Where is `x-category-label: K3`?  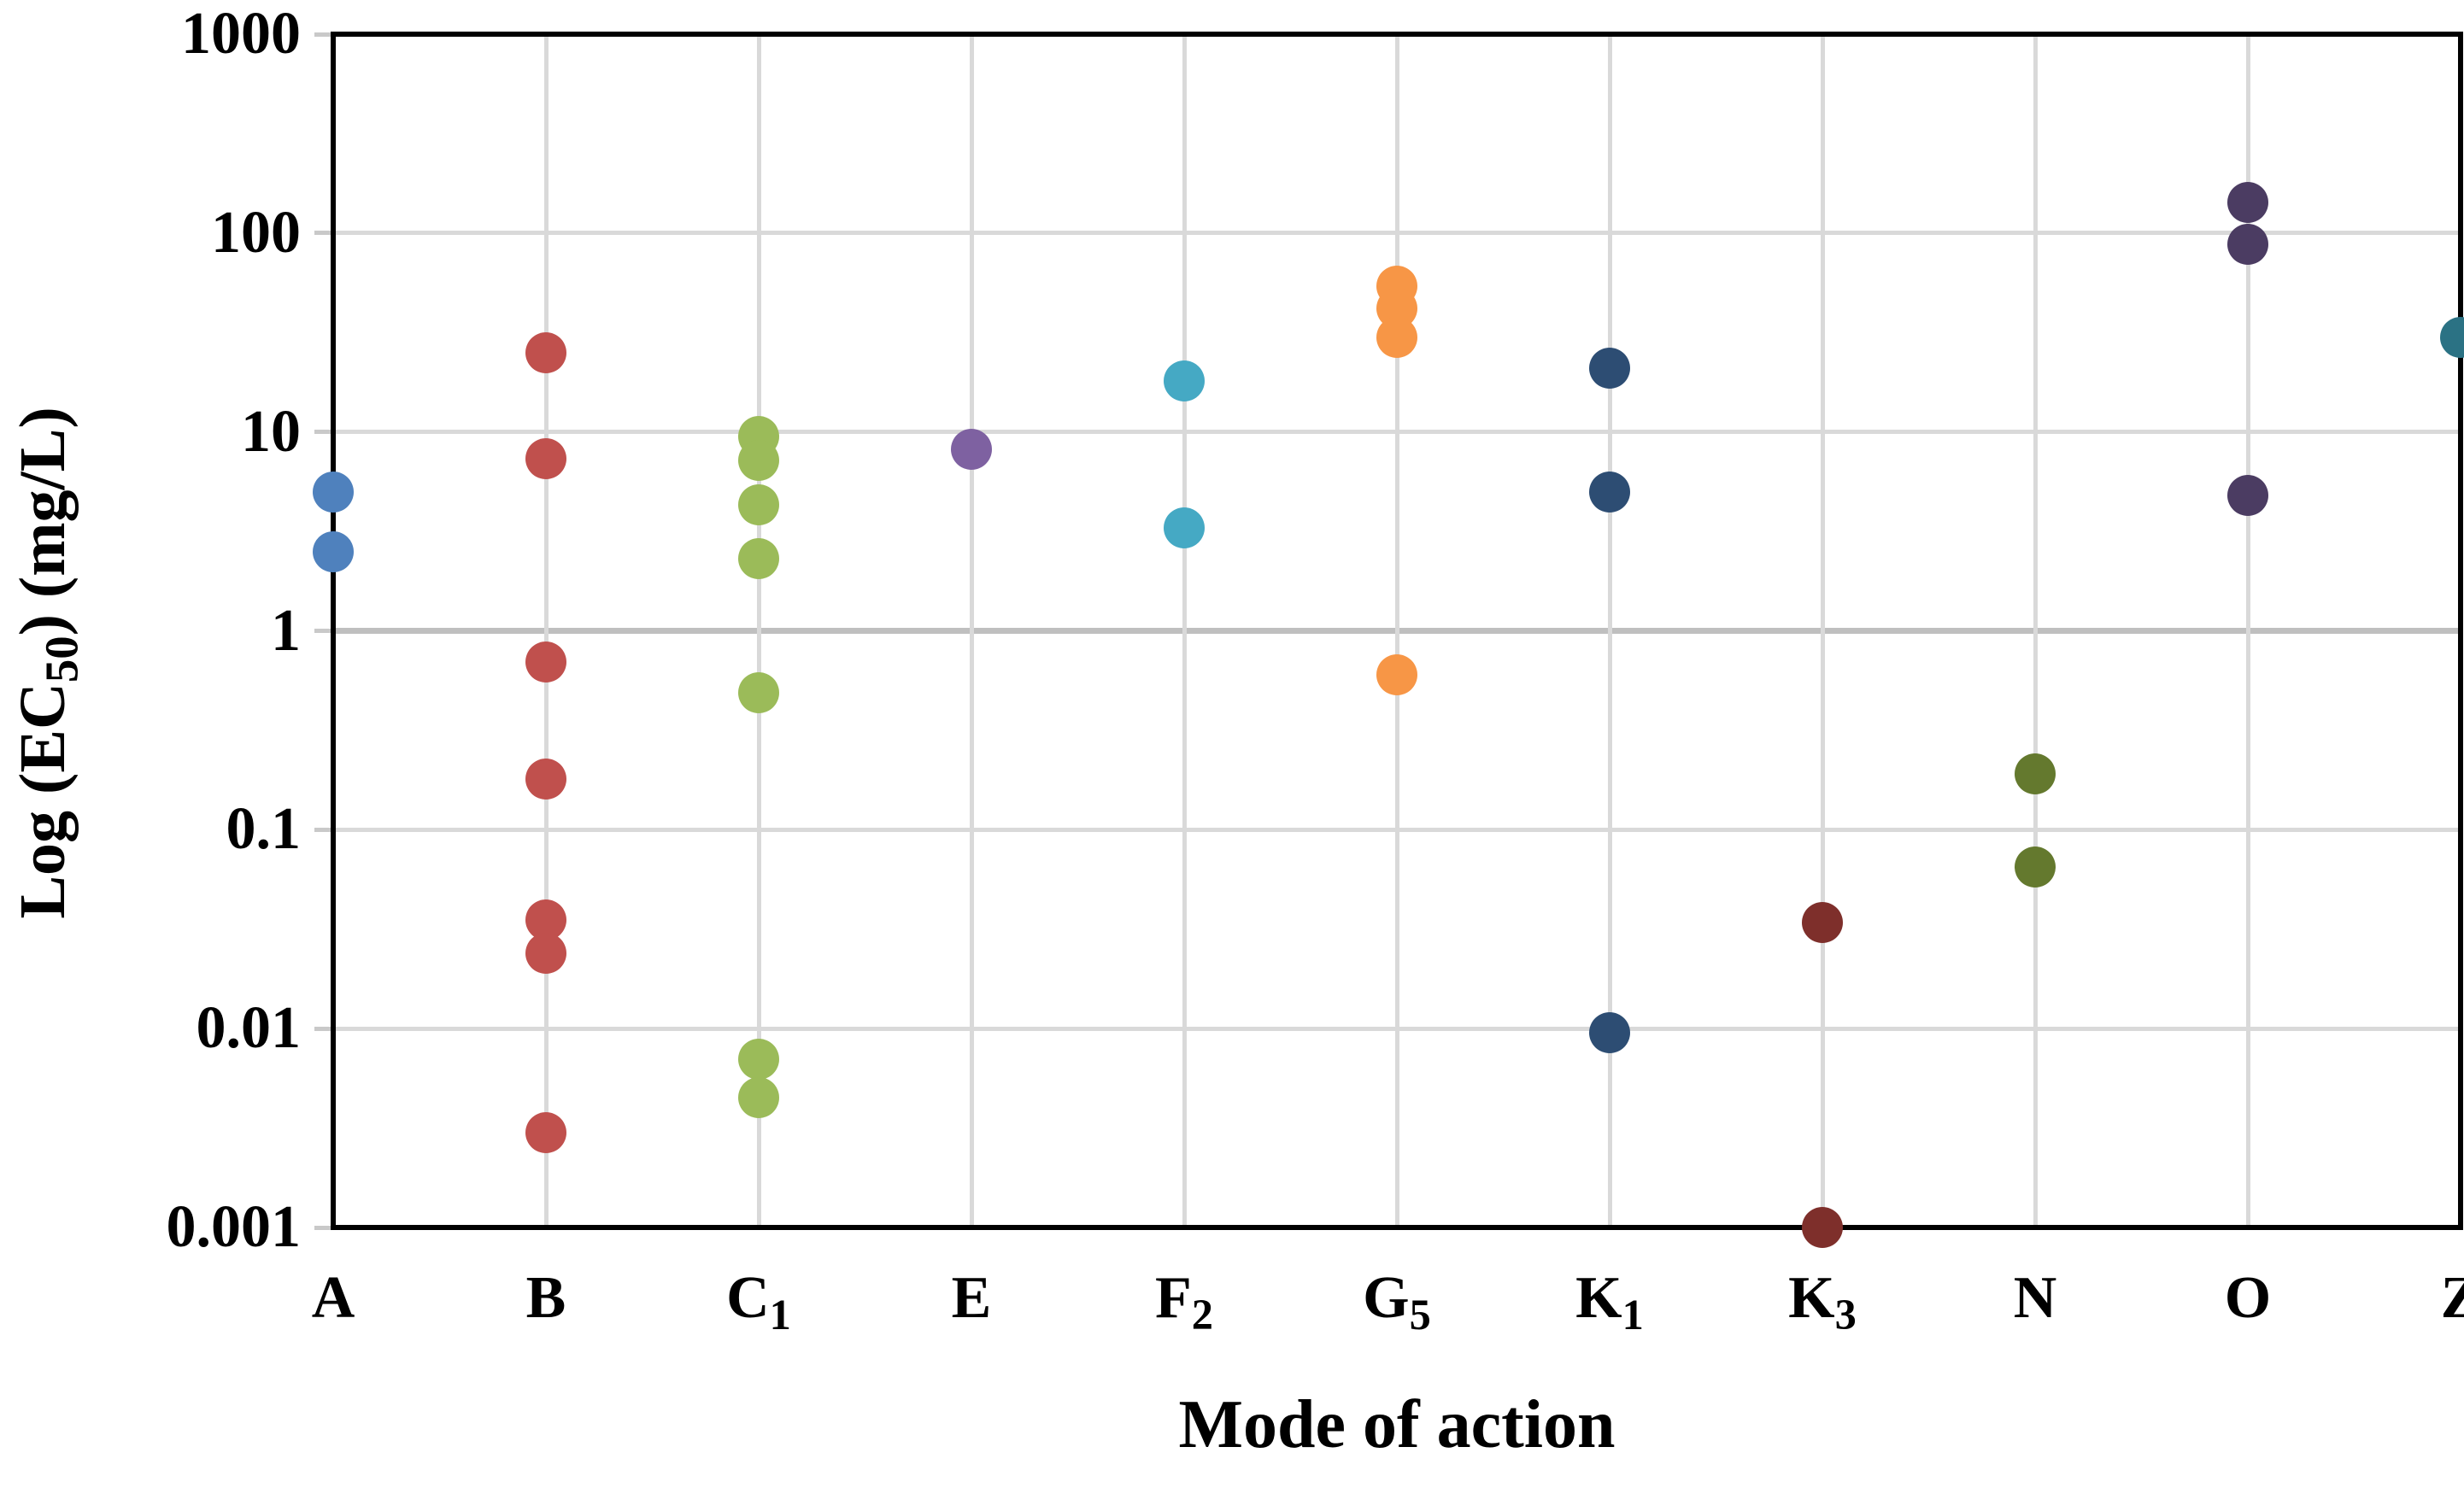 x-category-label: K3 is located at coordinates (1822, 1302).